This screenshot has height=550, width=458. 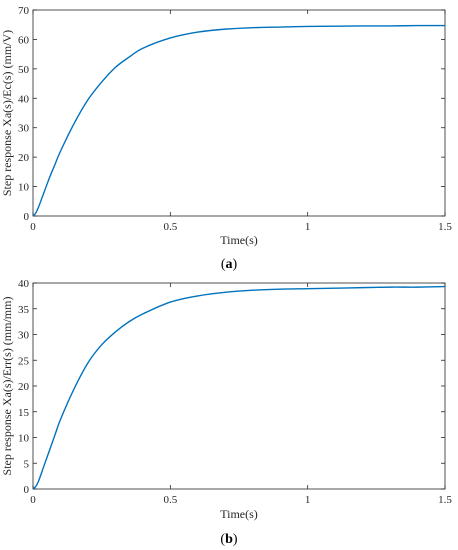 I want to click on caption-a: (a), so click(x=229, y=264).